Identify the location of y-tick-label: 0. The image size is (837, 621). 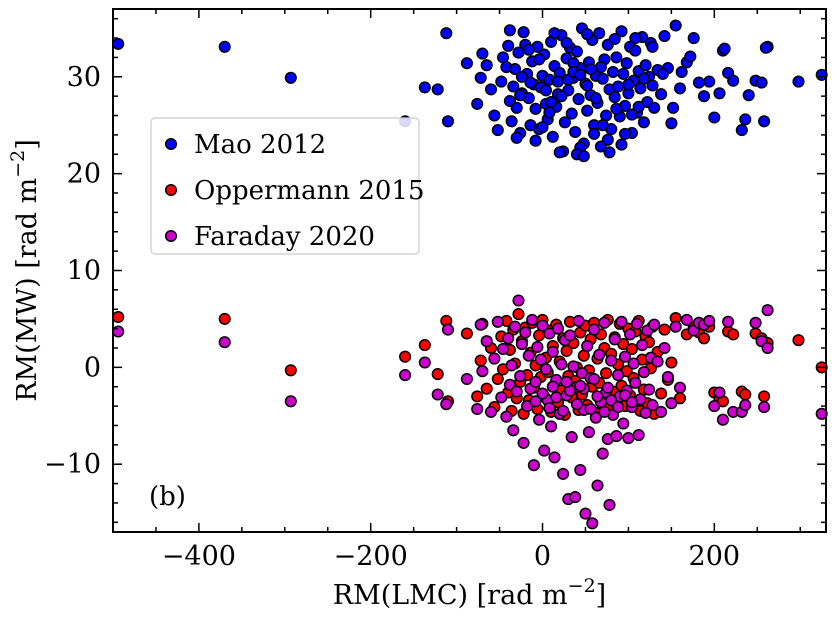
(92, 367).